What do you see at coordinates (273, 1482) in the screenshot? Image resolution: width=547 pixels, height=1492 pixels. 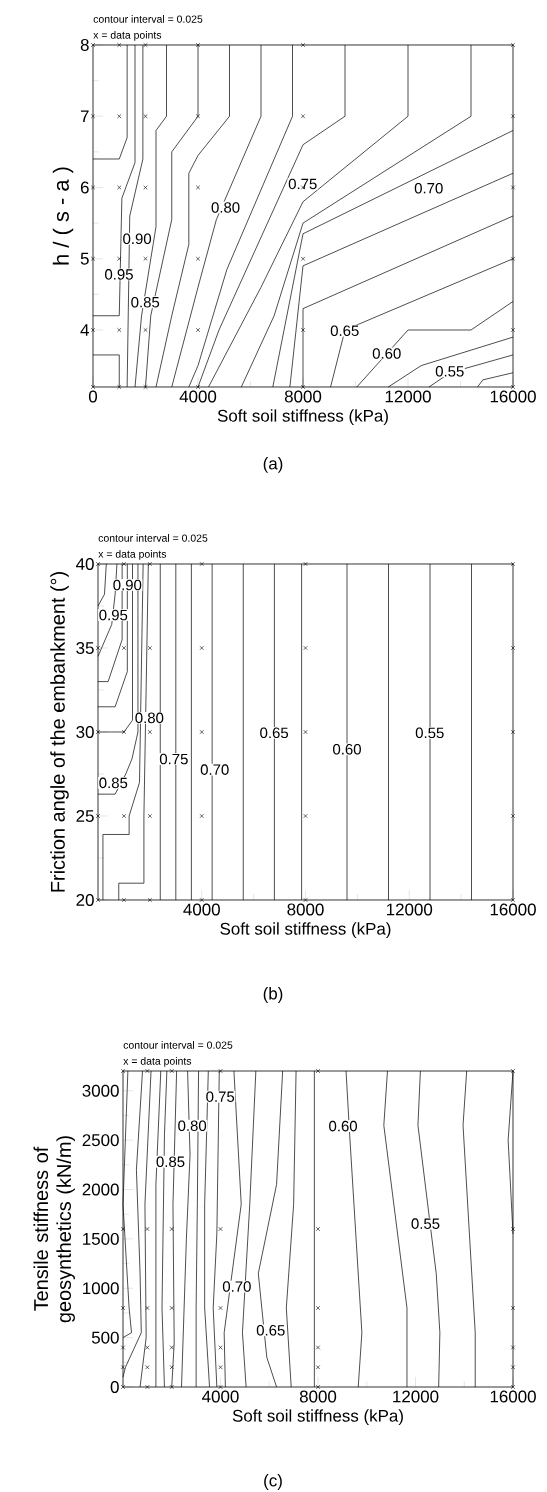 I see `text: (c)` at bounding box center [273, 1482].